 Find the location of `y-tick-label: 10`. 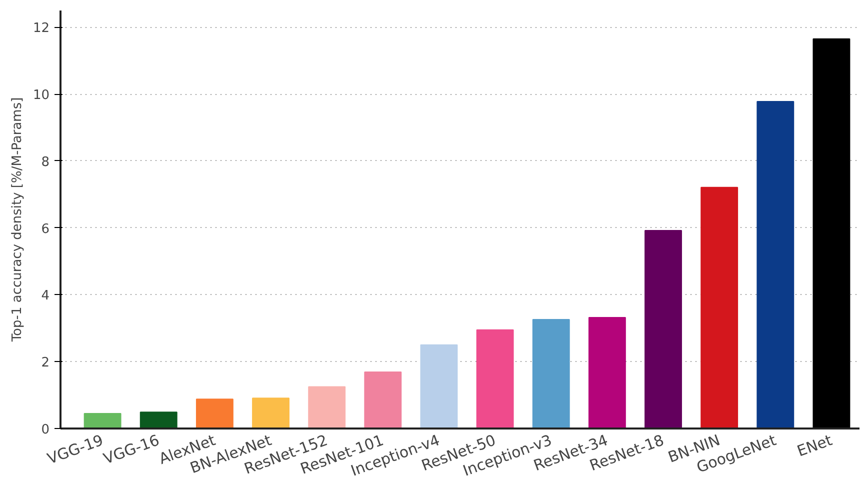

y-tick-label: 10 is located at coordinates (41, 96).